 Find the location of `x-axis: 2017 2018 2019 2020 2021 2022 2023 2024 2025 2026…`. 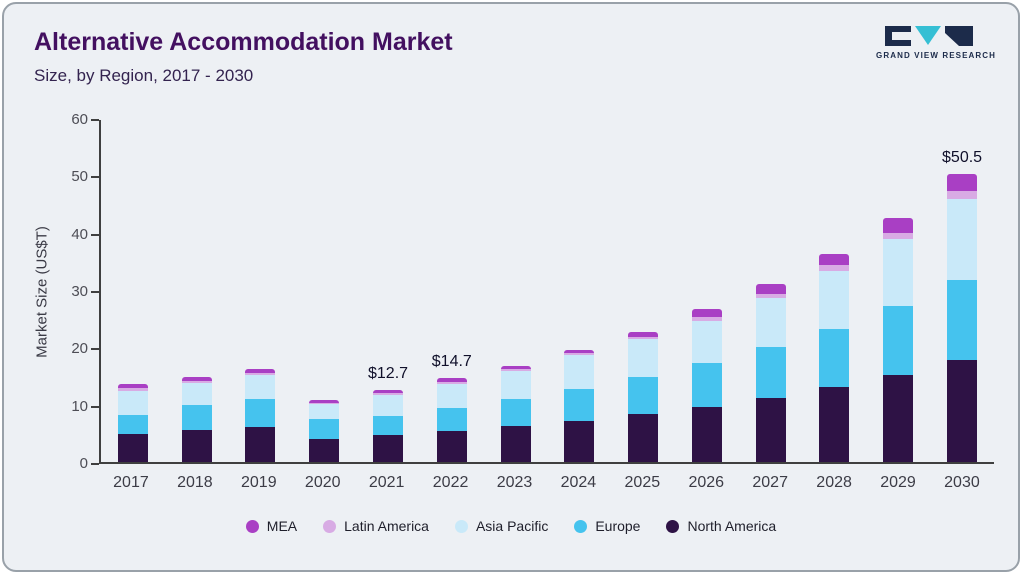

x-axis: 2017 2018 2019 2020 2021 2022 2023 2024 2025 2026… is located at coordinates (546, 483).